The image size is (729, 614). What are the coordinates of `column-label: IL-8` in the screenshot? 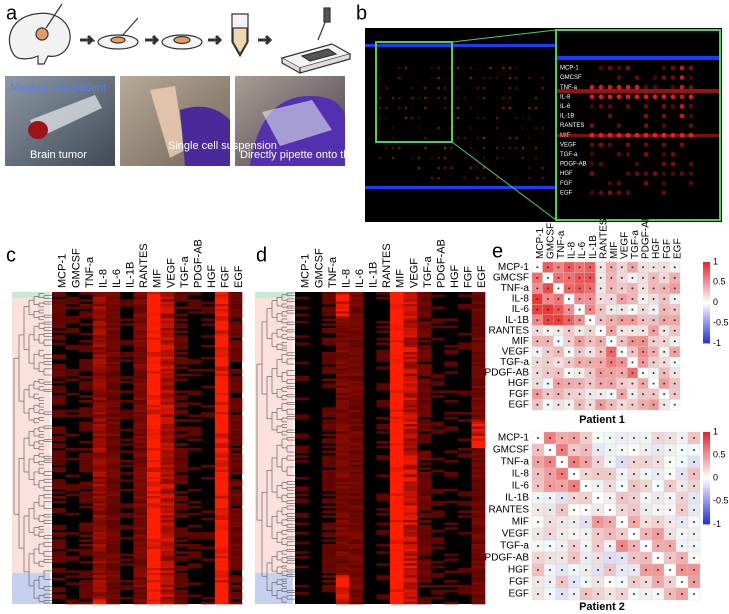 It's located at (572, 250).